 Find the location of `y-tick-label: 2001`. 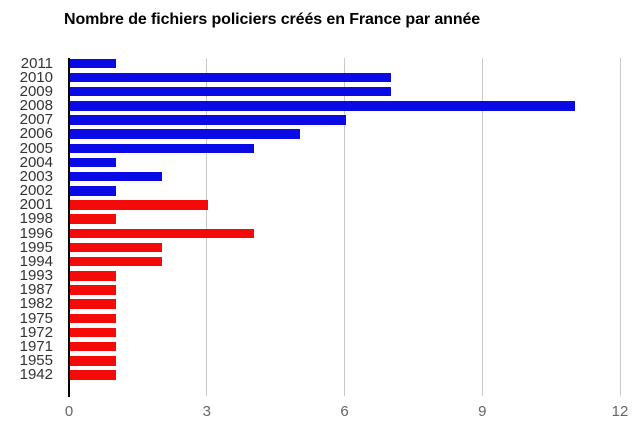

y-tick-label: 2001 is located at coordinates (36, 205).